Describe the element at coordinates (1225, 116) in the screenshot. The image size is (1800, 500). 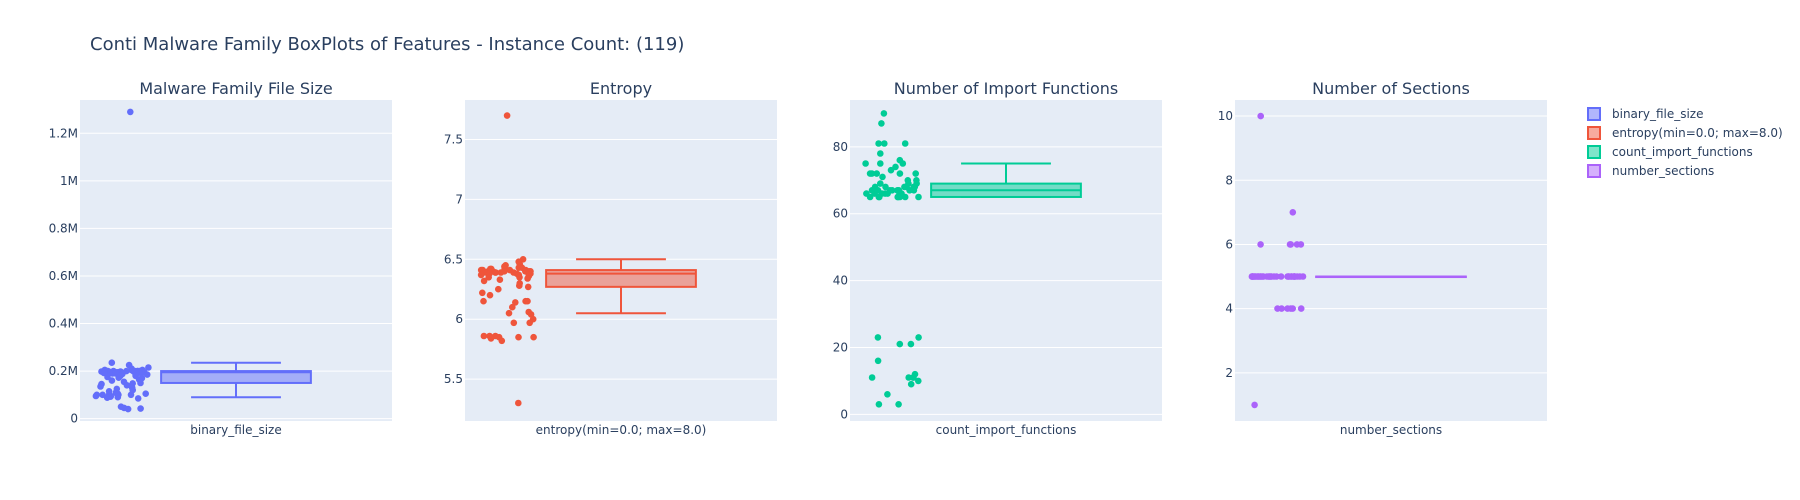
I see `y-tick-label: 10` at that location.